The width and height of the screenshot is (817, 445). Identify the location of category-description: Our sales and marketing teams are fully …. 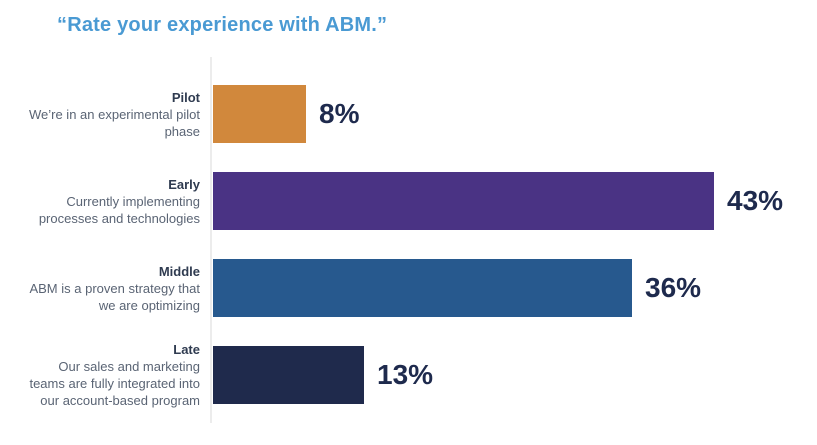
(114, 383).